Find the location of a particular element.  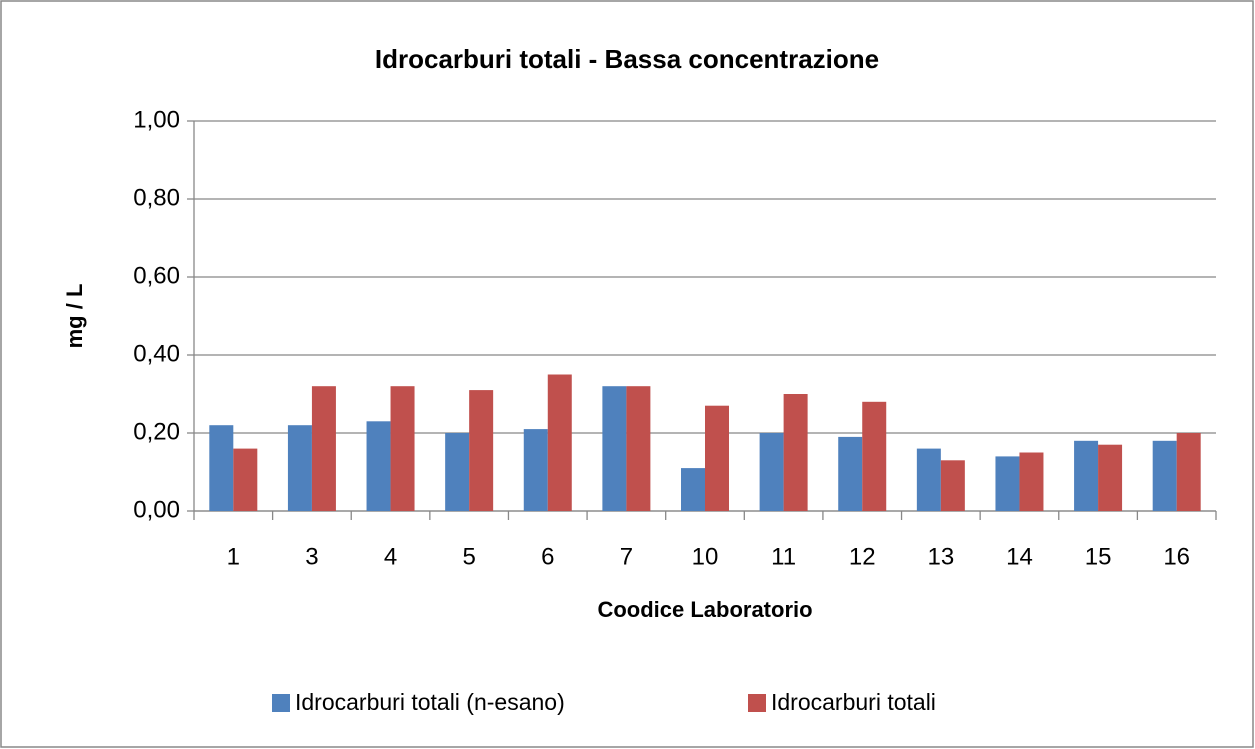

x-tick-label: 12 is located at coordinates (862, 556).